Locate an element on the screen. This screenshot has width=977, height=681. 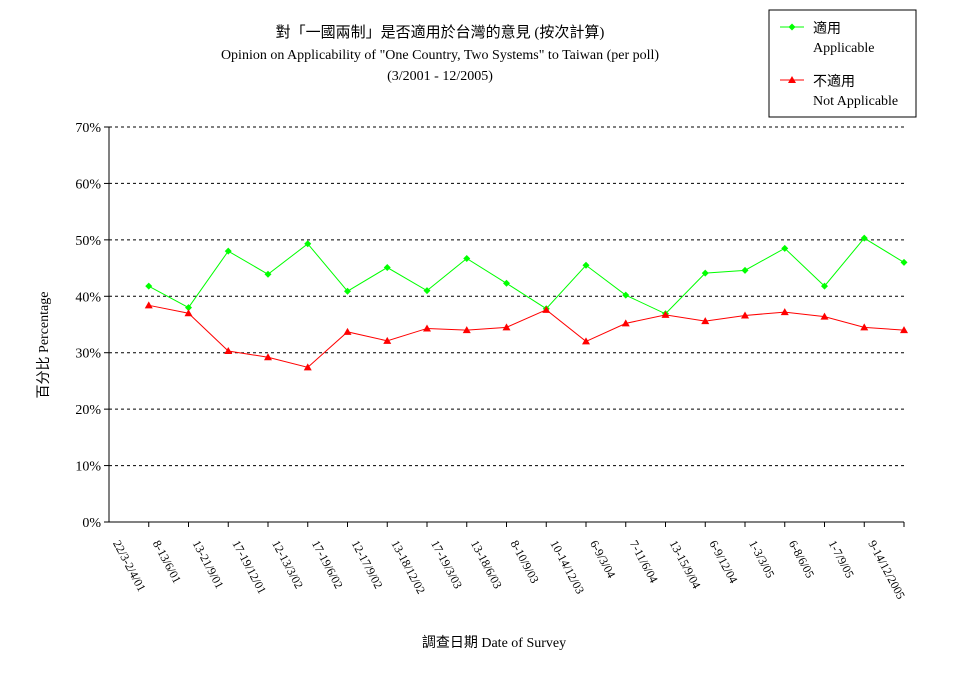
chart-title: 對「一國兩制」是否適用於台灣的意見 (按次計算) is located at coordinates (440, 32).